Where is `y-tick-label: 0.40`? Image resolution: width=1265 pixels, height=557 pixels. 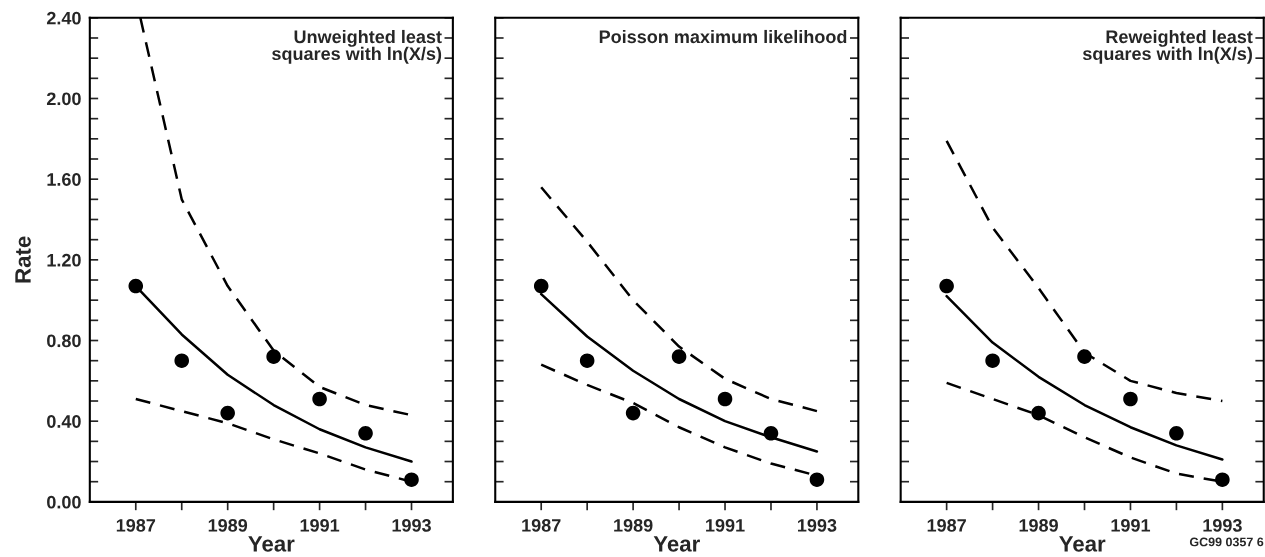
y-tick-label: 0.40 is located at coordinates (64, 421).